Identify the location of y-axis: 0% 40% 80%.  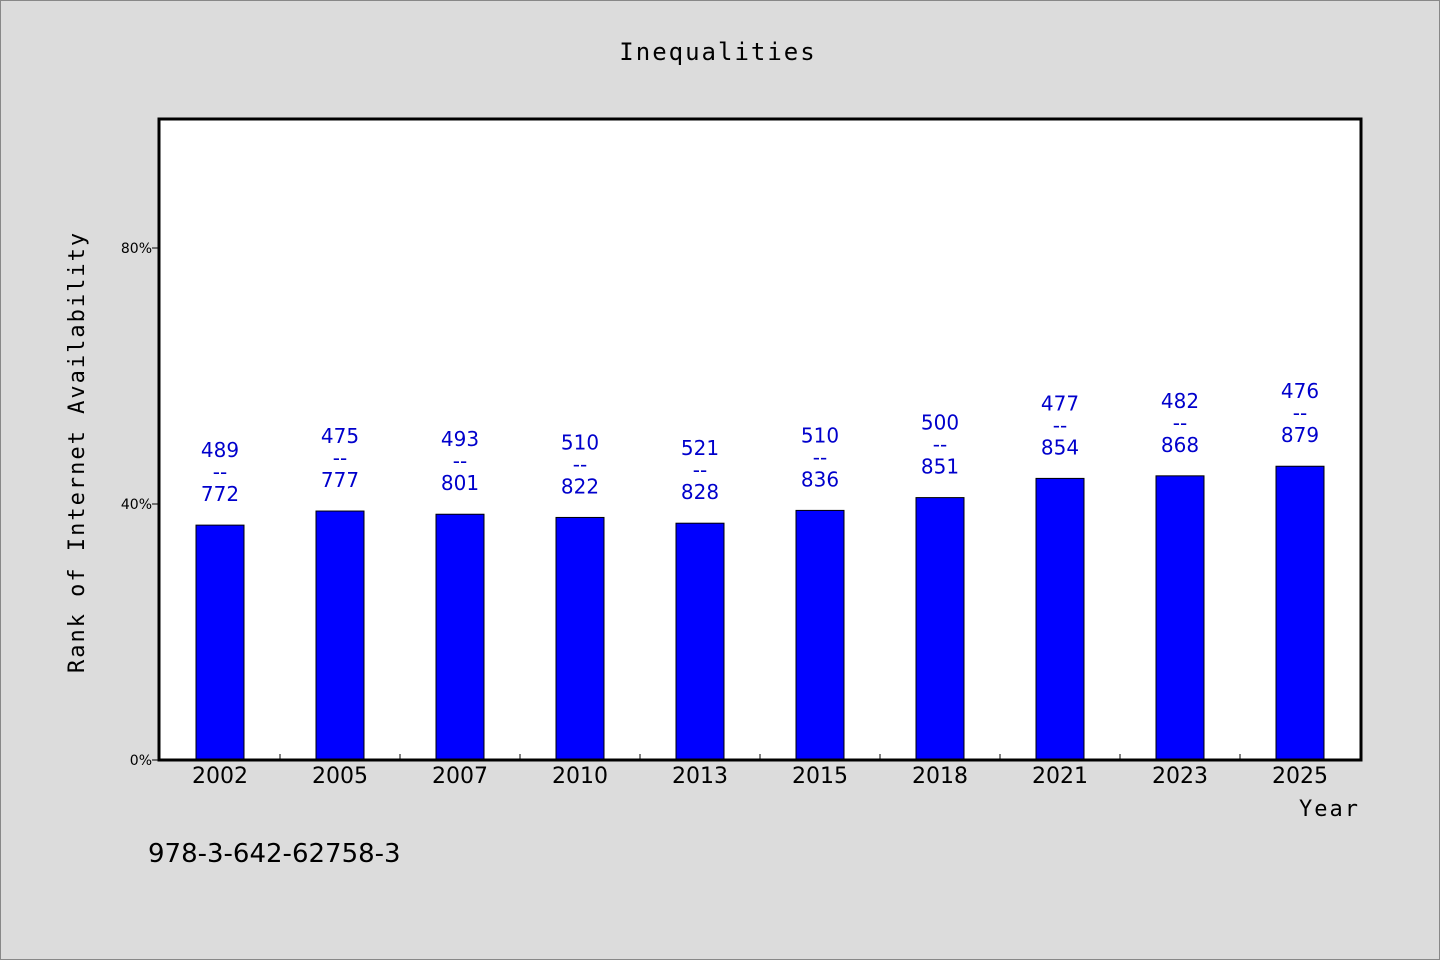
(140, 505).